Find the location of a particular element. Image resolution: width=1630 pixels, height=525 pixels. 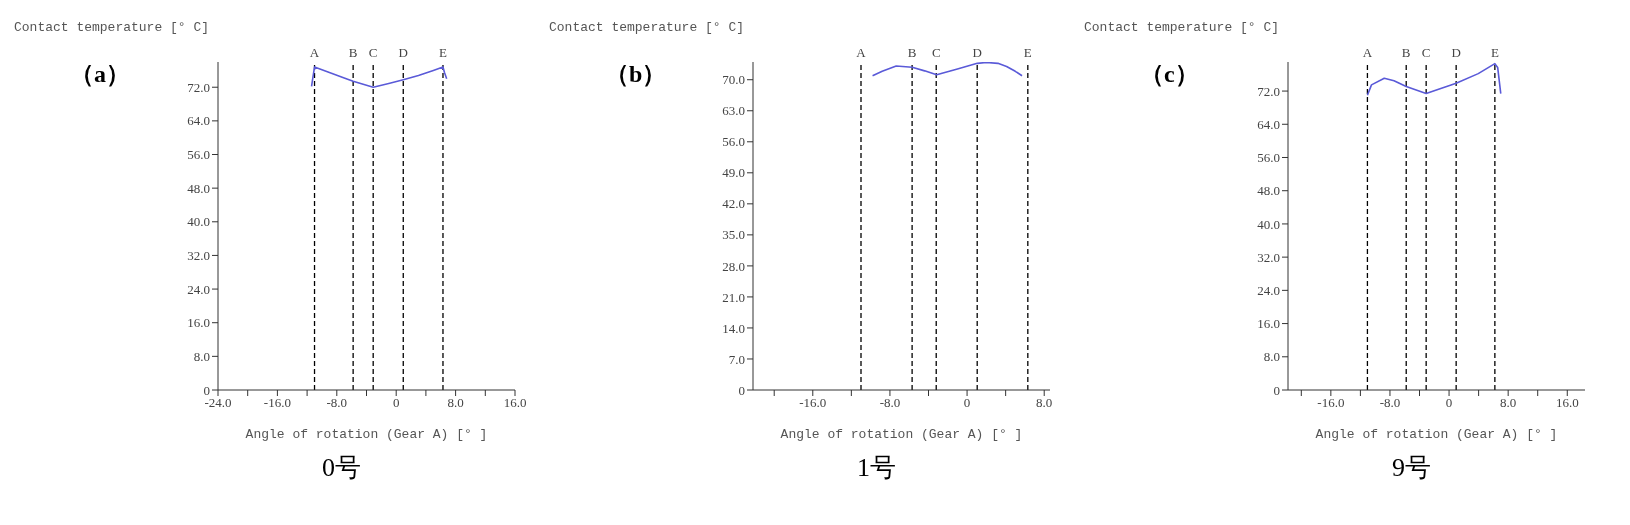

chart-title: （b） is located at coordinates (636, 74).